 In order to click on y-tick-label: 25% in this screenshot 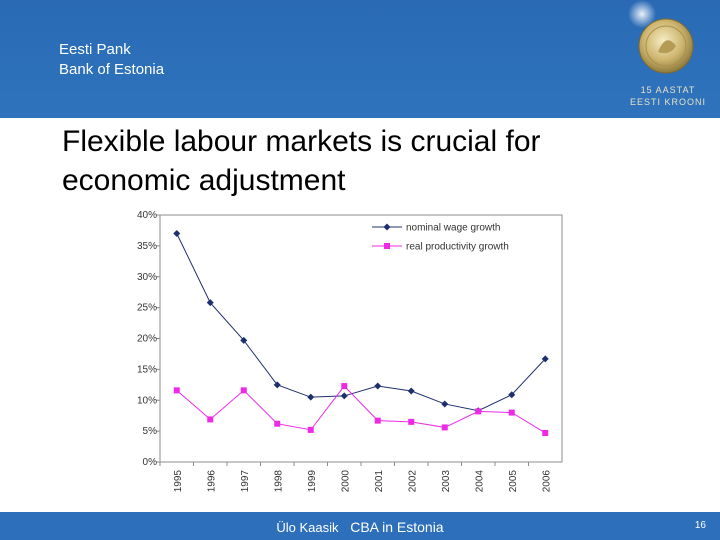, I will do `click(147, 308)`.